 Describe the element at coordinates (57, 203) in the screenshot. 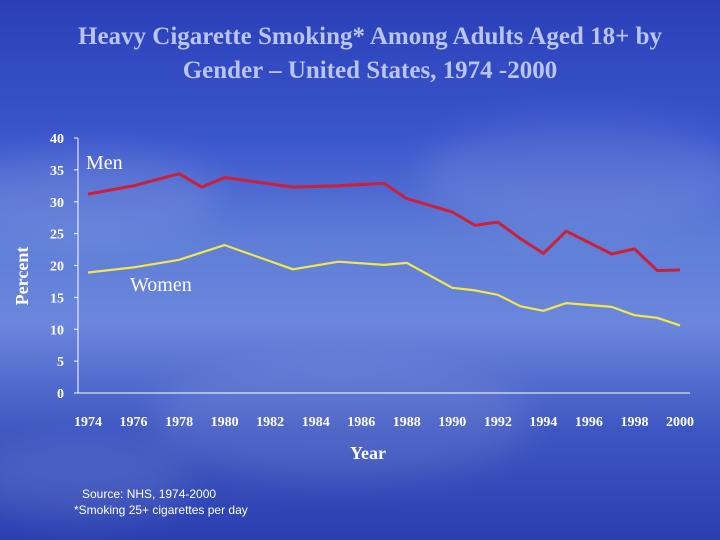

I see `y-tick-label: 30` at that location.